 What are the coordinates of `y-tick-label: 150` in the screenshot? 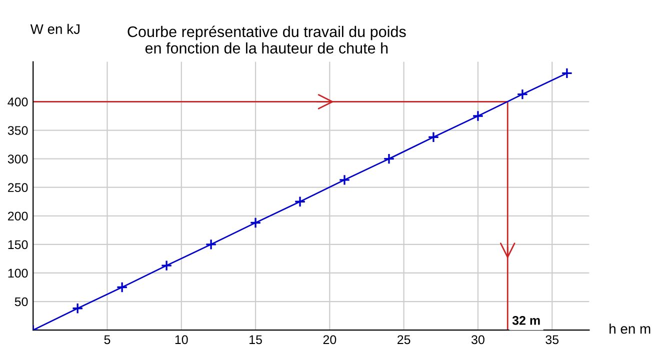 It's located at (18, 245).